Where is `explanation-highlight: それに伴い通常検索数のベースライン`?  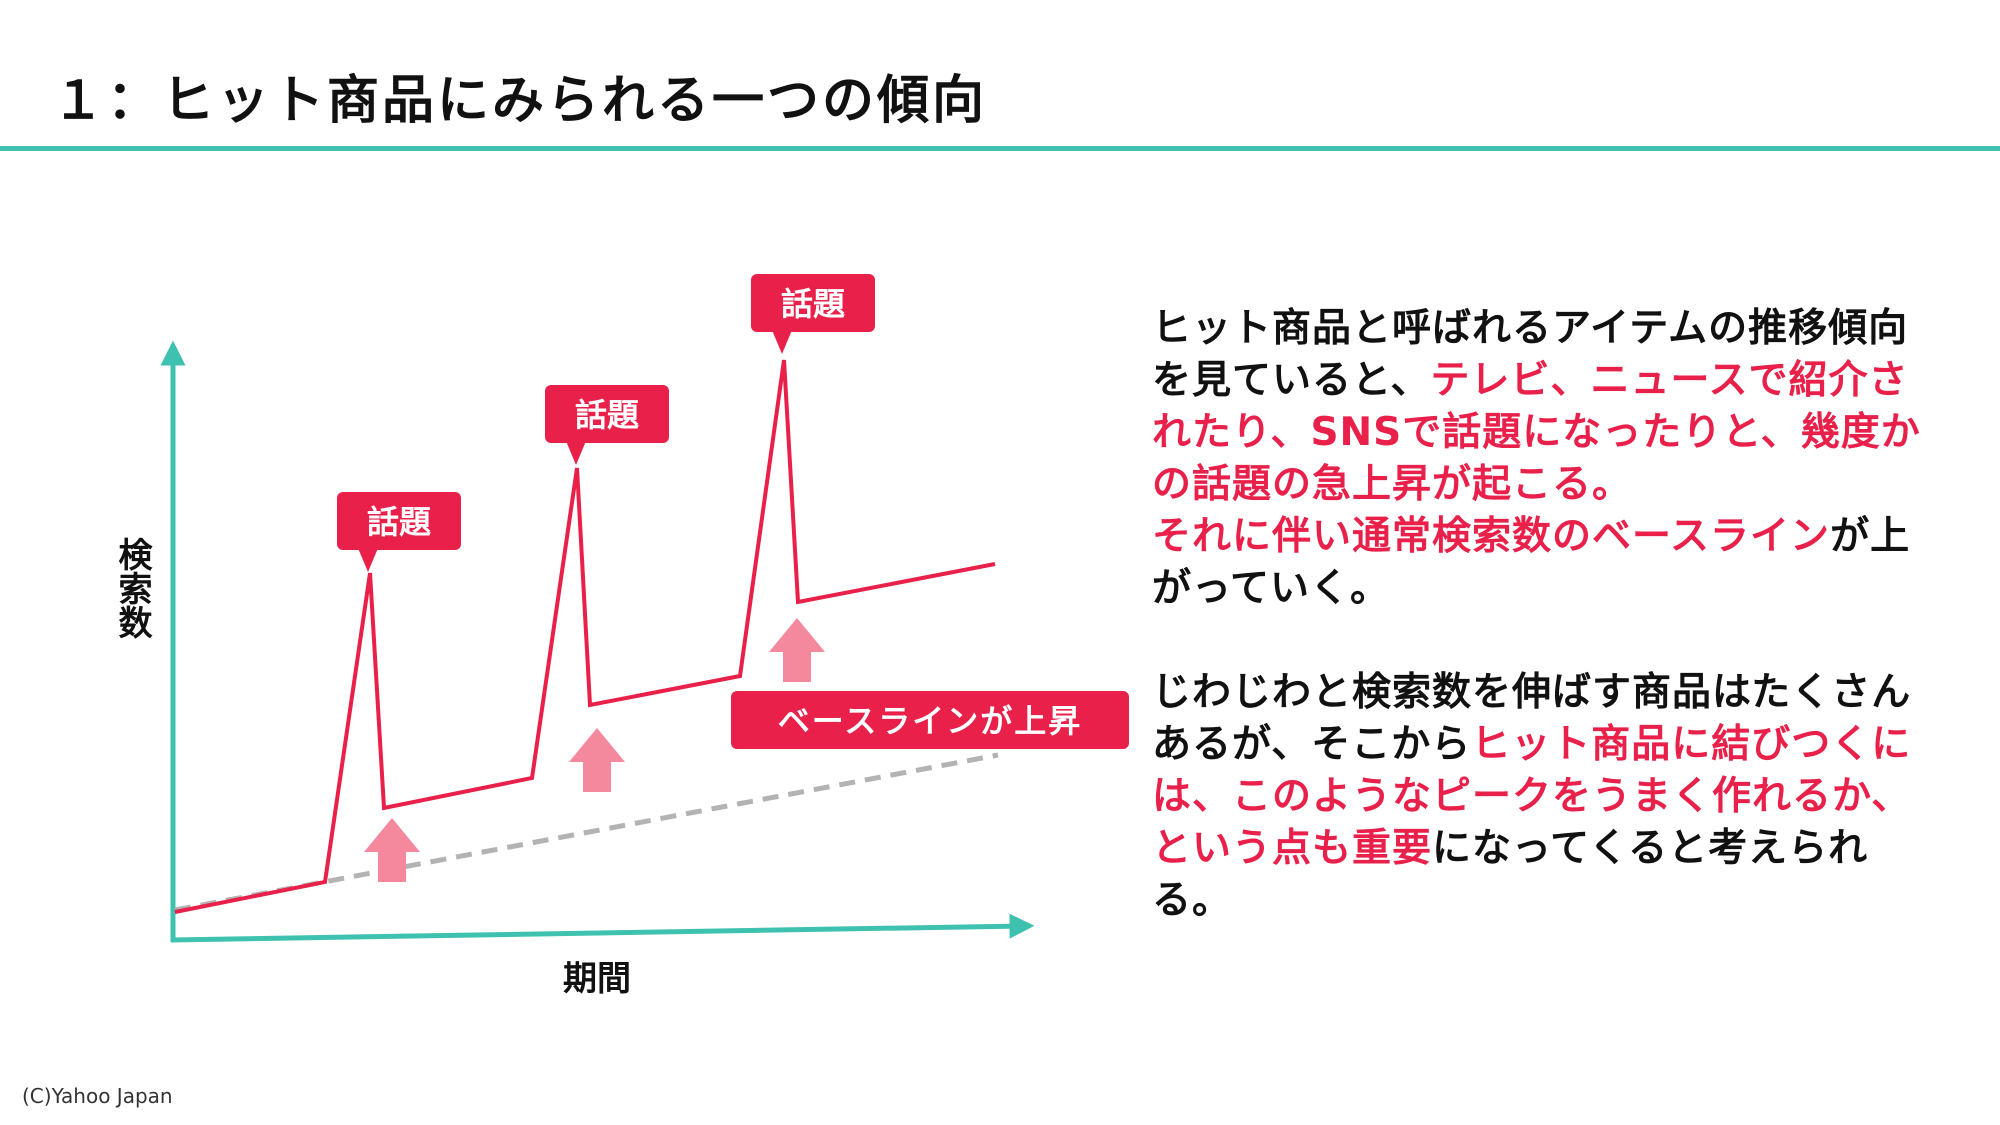
explanation-highlight: それに伴い通常検索数のベースライン is located at coordinates (1491, 536).